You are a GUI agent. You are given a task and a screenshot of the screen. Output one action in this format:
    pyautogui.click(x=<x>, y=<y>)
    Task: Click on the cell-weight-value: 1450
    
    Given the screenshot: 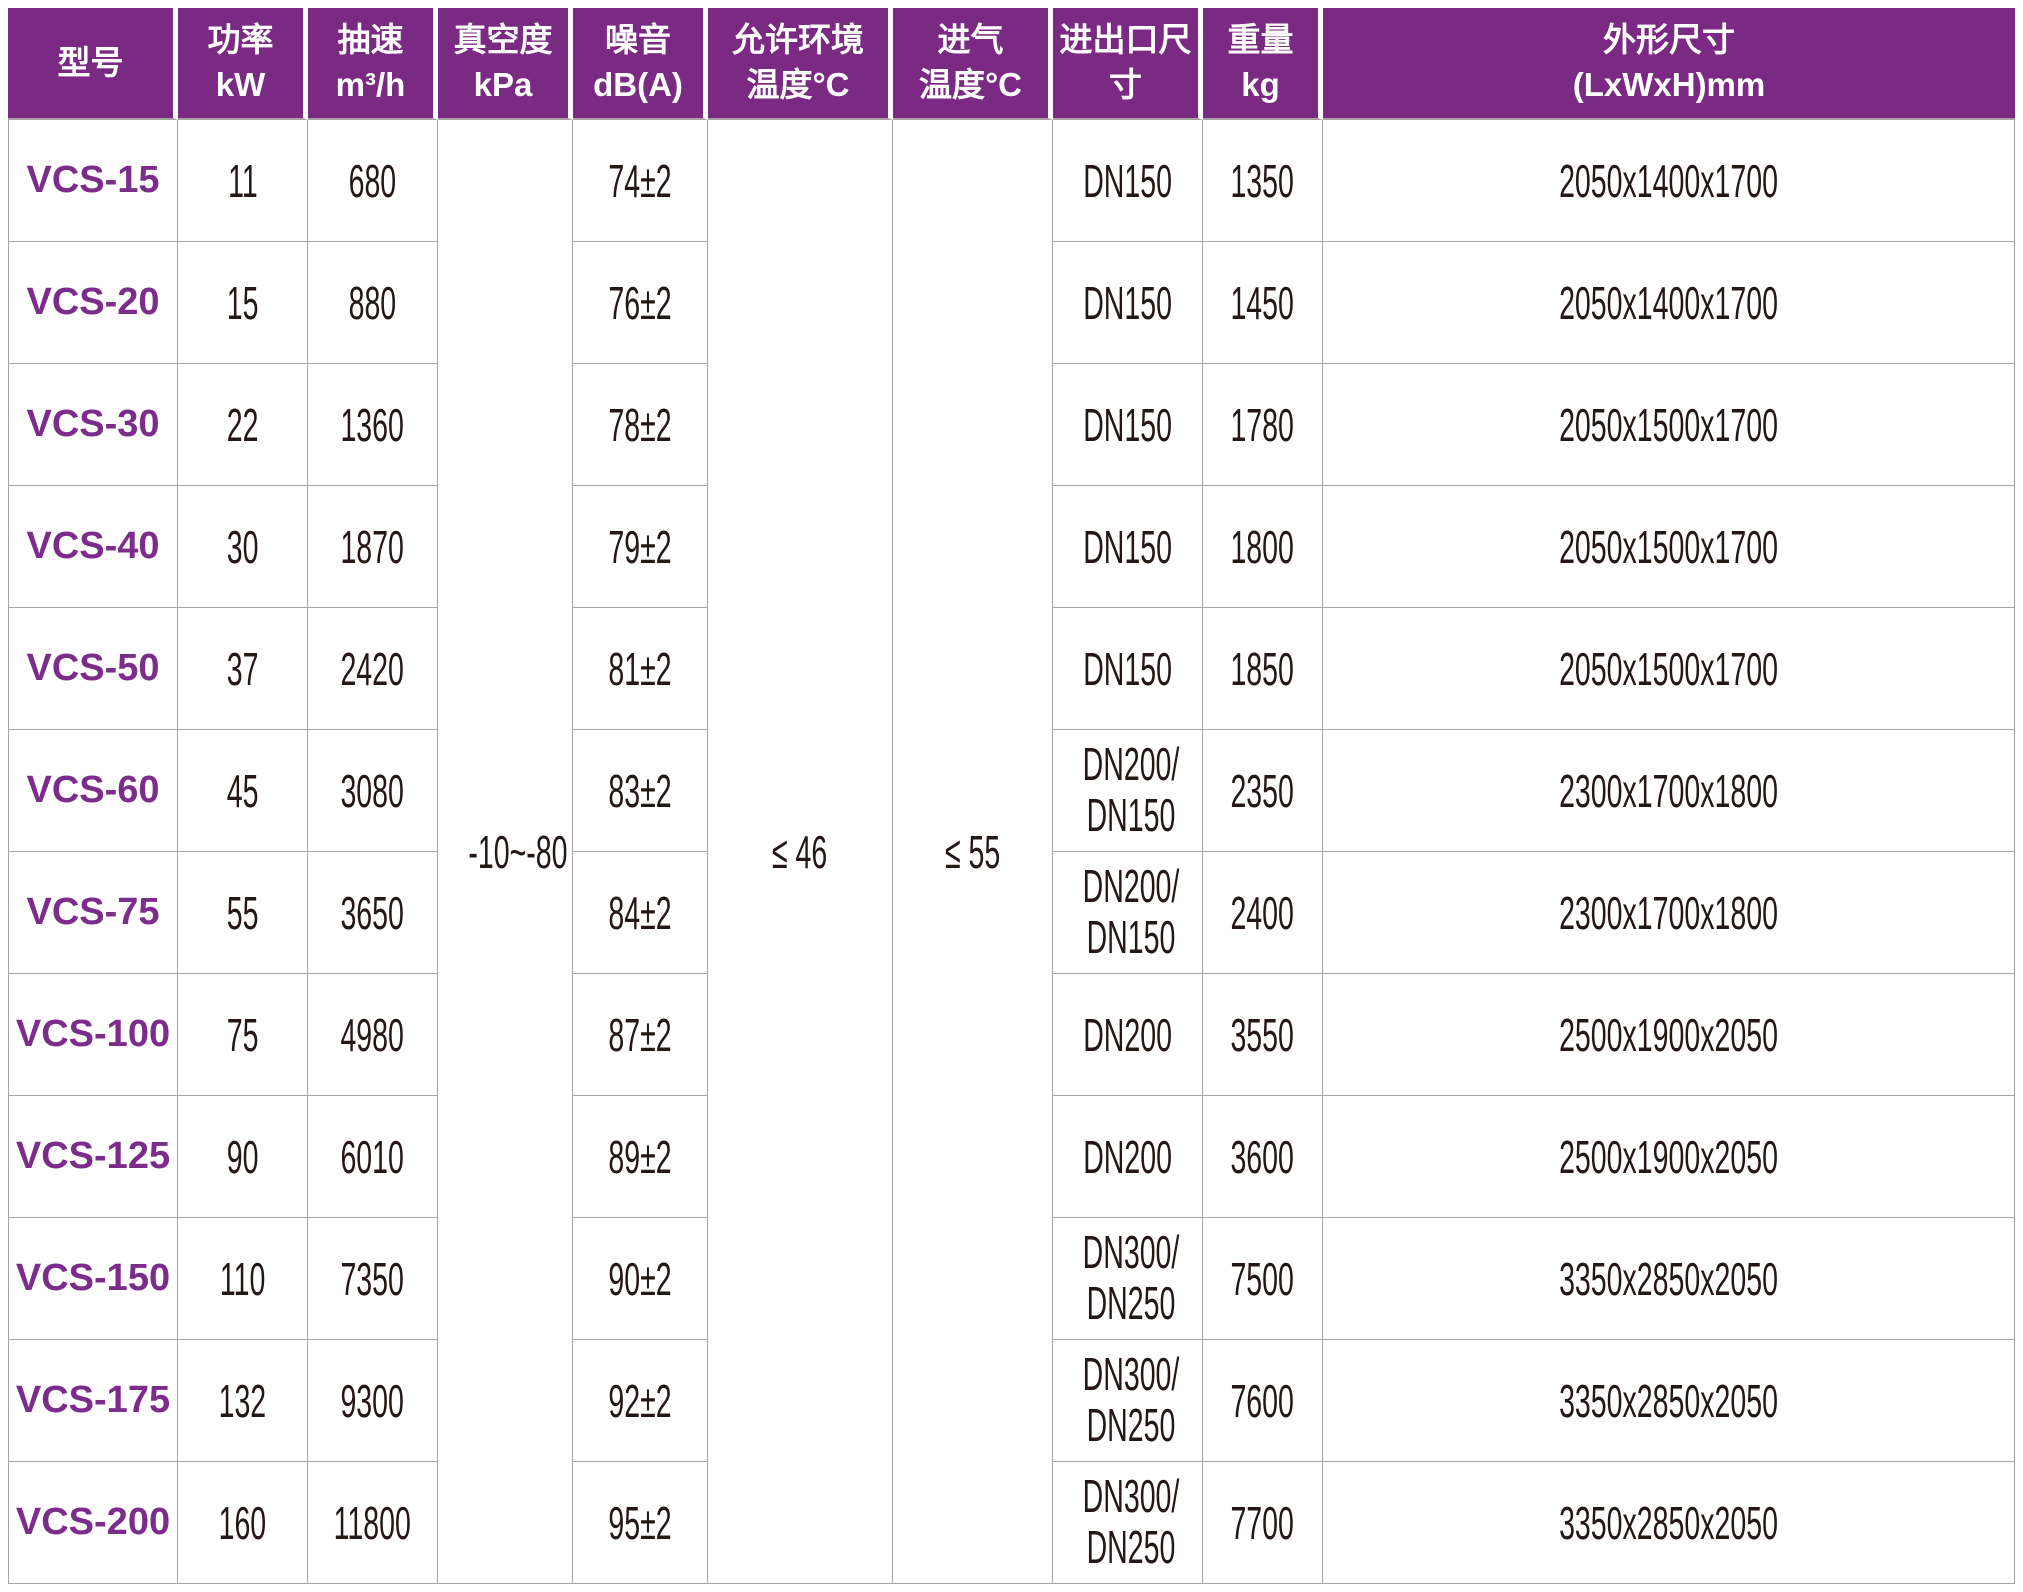 What is the action you would take?
    pyautogui.click(x=1262, y=302)
    